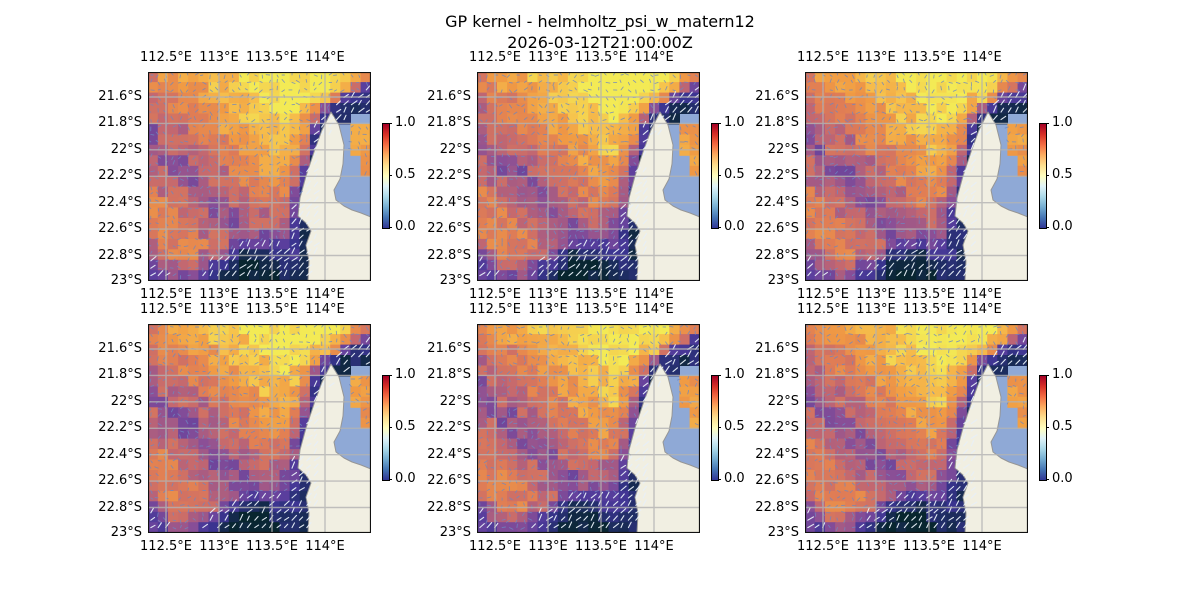  What do you see at coordinates (600, 21) in the screenshot?
I see `figure-title: GP kernel - helmholtz_psi_w_matern12` at bounding box center [600, 21].